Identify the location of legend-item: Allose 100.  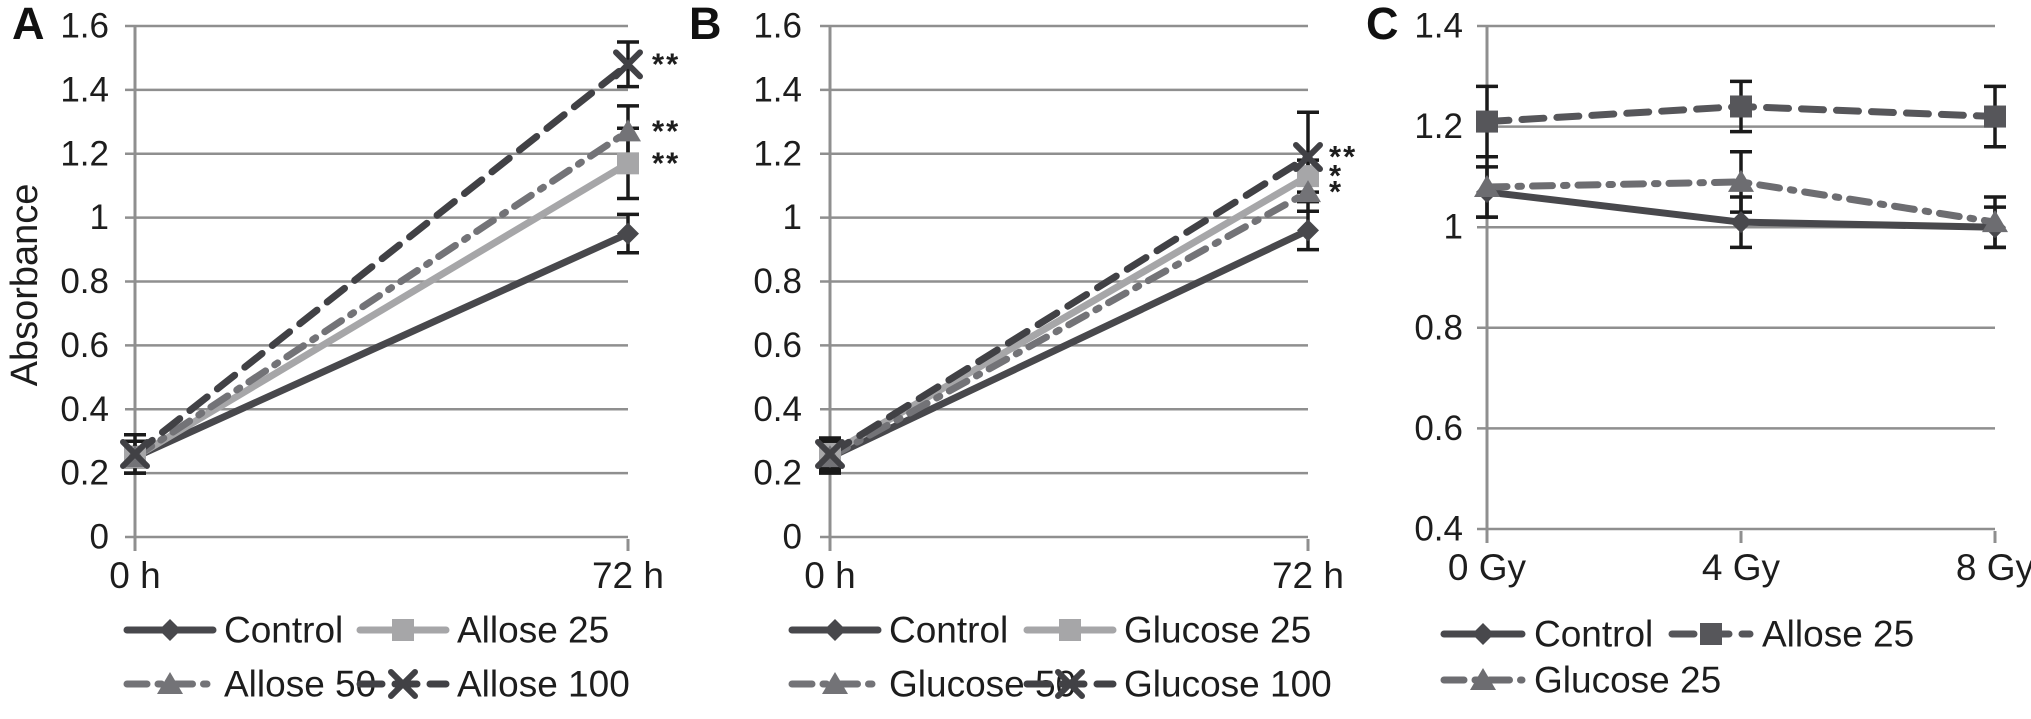
(493, 684).